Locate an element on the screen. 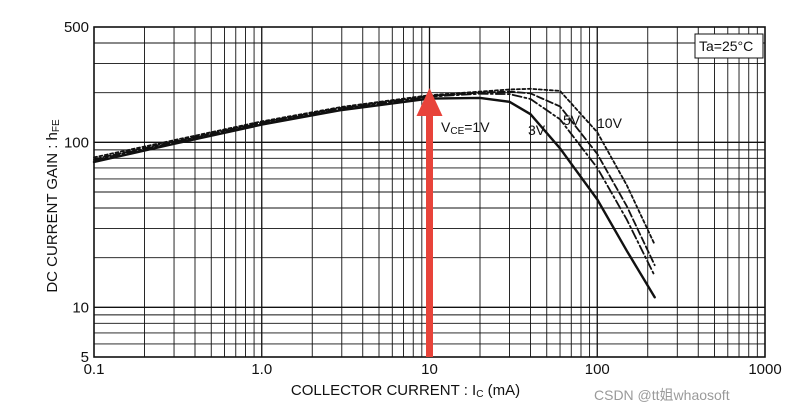 This screenshot has height=412, width=788. series-label-10v: 10V is located at coordinates (610, 123).